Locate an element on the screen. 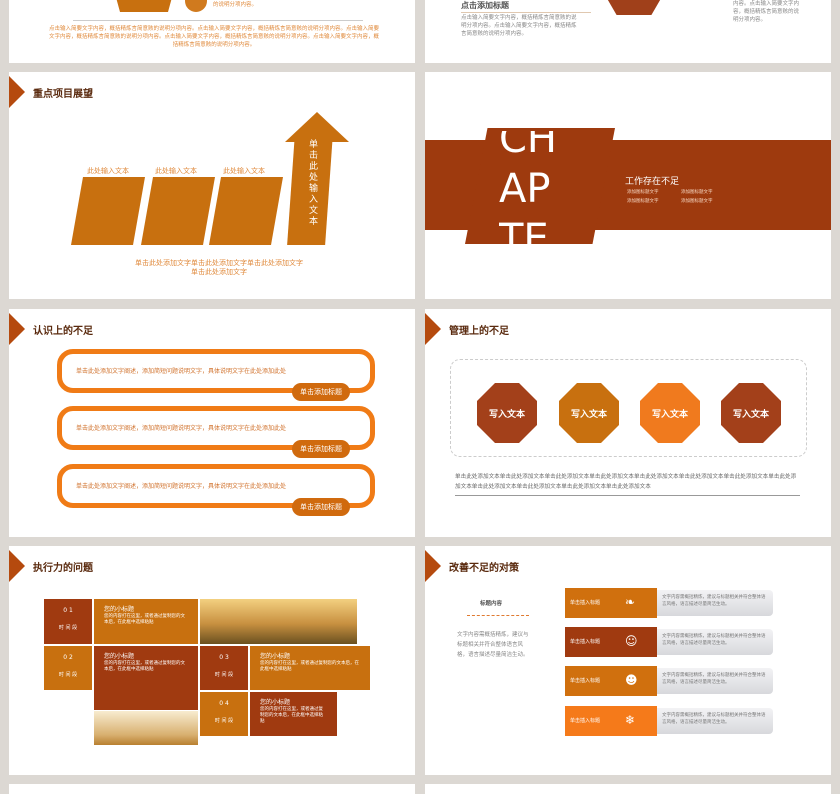 This screenshot has height=794, width=840. chapter-letters: CH AP TE is located at coordinates (528, 180).